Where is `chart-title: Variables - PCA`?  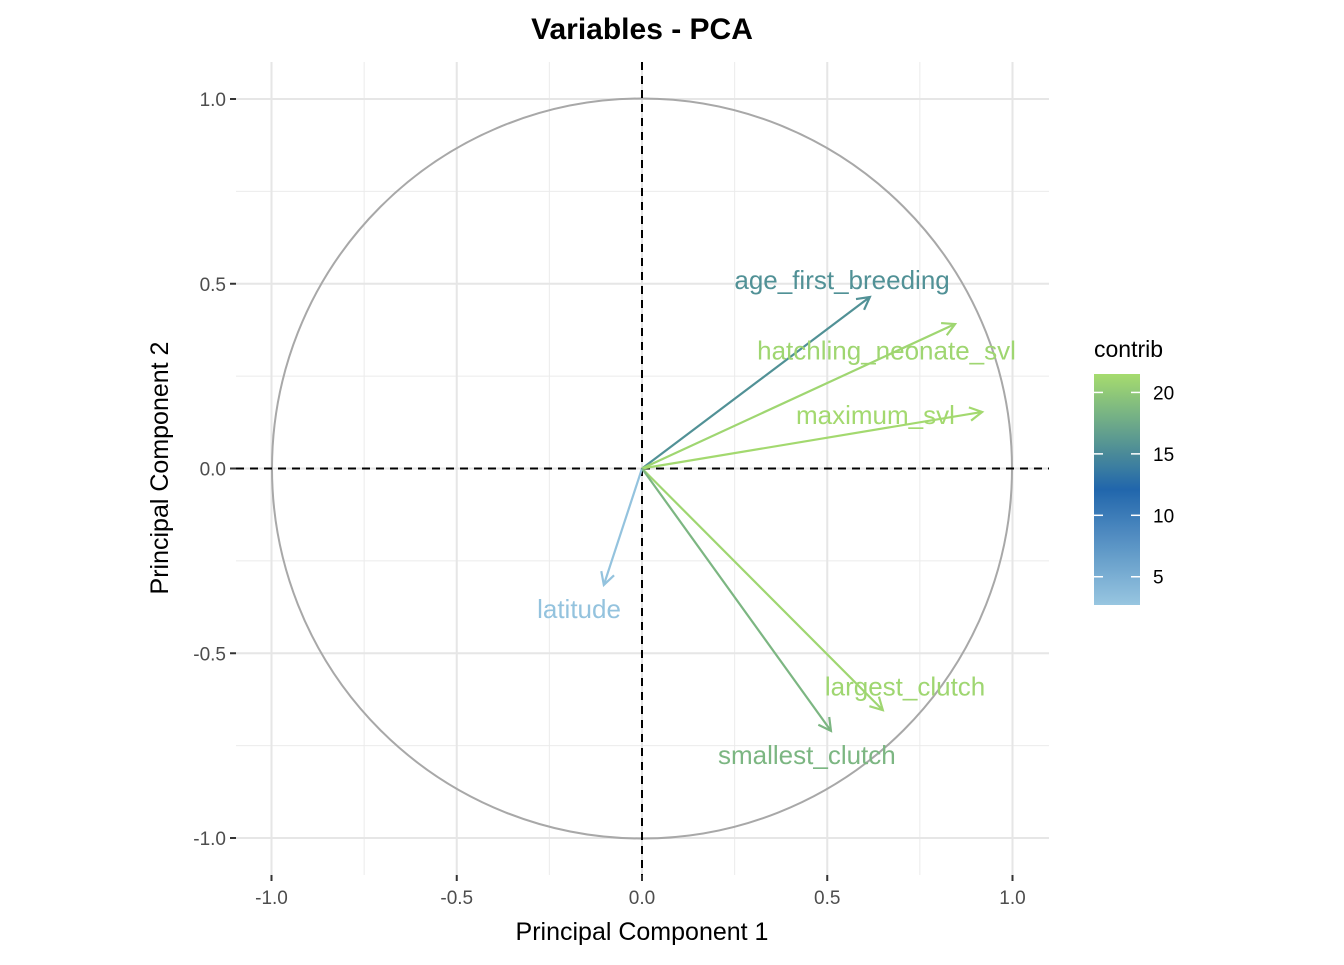
chart-title: Variables - PCA is located at coordinates (642, 29).